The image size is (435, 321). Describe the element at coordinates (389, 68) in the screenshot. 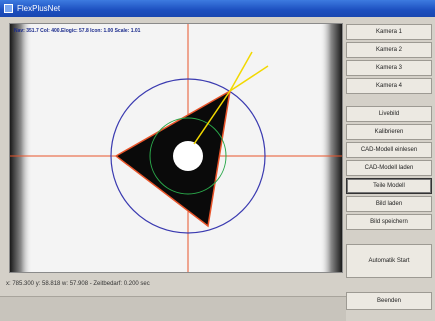

I see `kamera-3-button: Kamera 3` at that location.